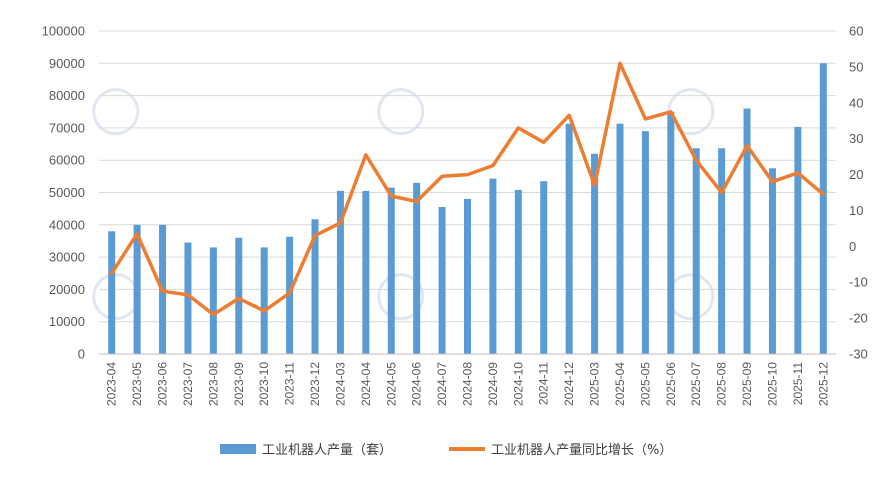 This screenshot has height=483, width=886. I want to click on y-left-tick-label: 20000, so click(67, 289).